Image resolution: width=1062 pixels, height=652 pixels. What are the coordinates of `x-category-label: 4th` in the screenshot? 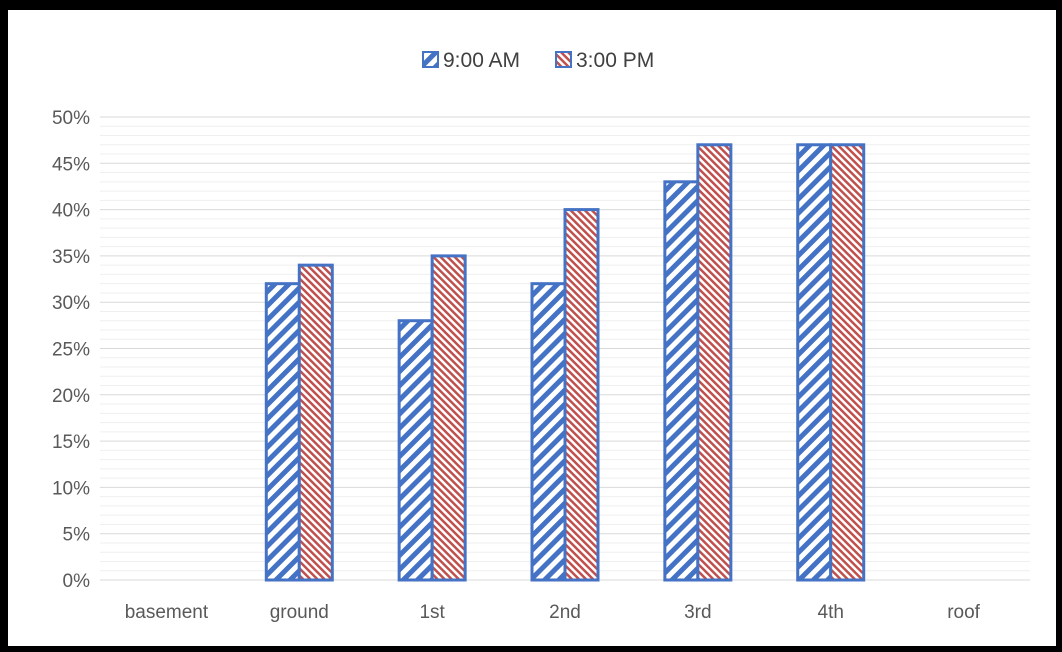 It's located at (831, 612).